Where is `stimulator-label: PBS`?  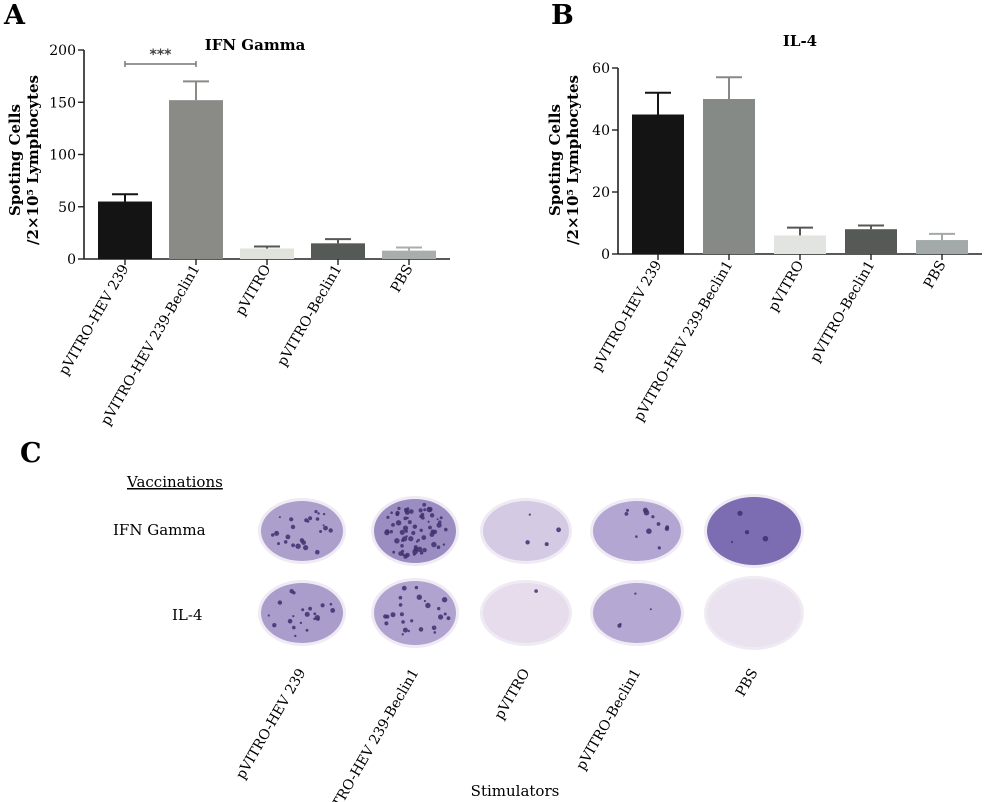
stimulator-label: PBS is located at coordinates (747, 682).